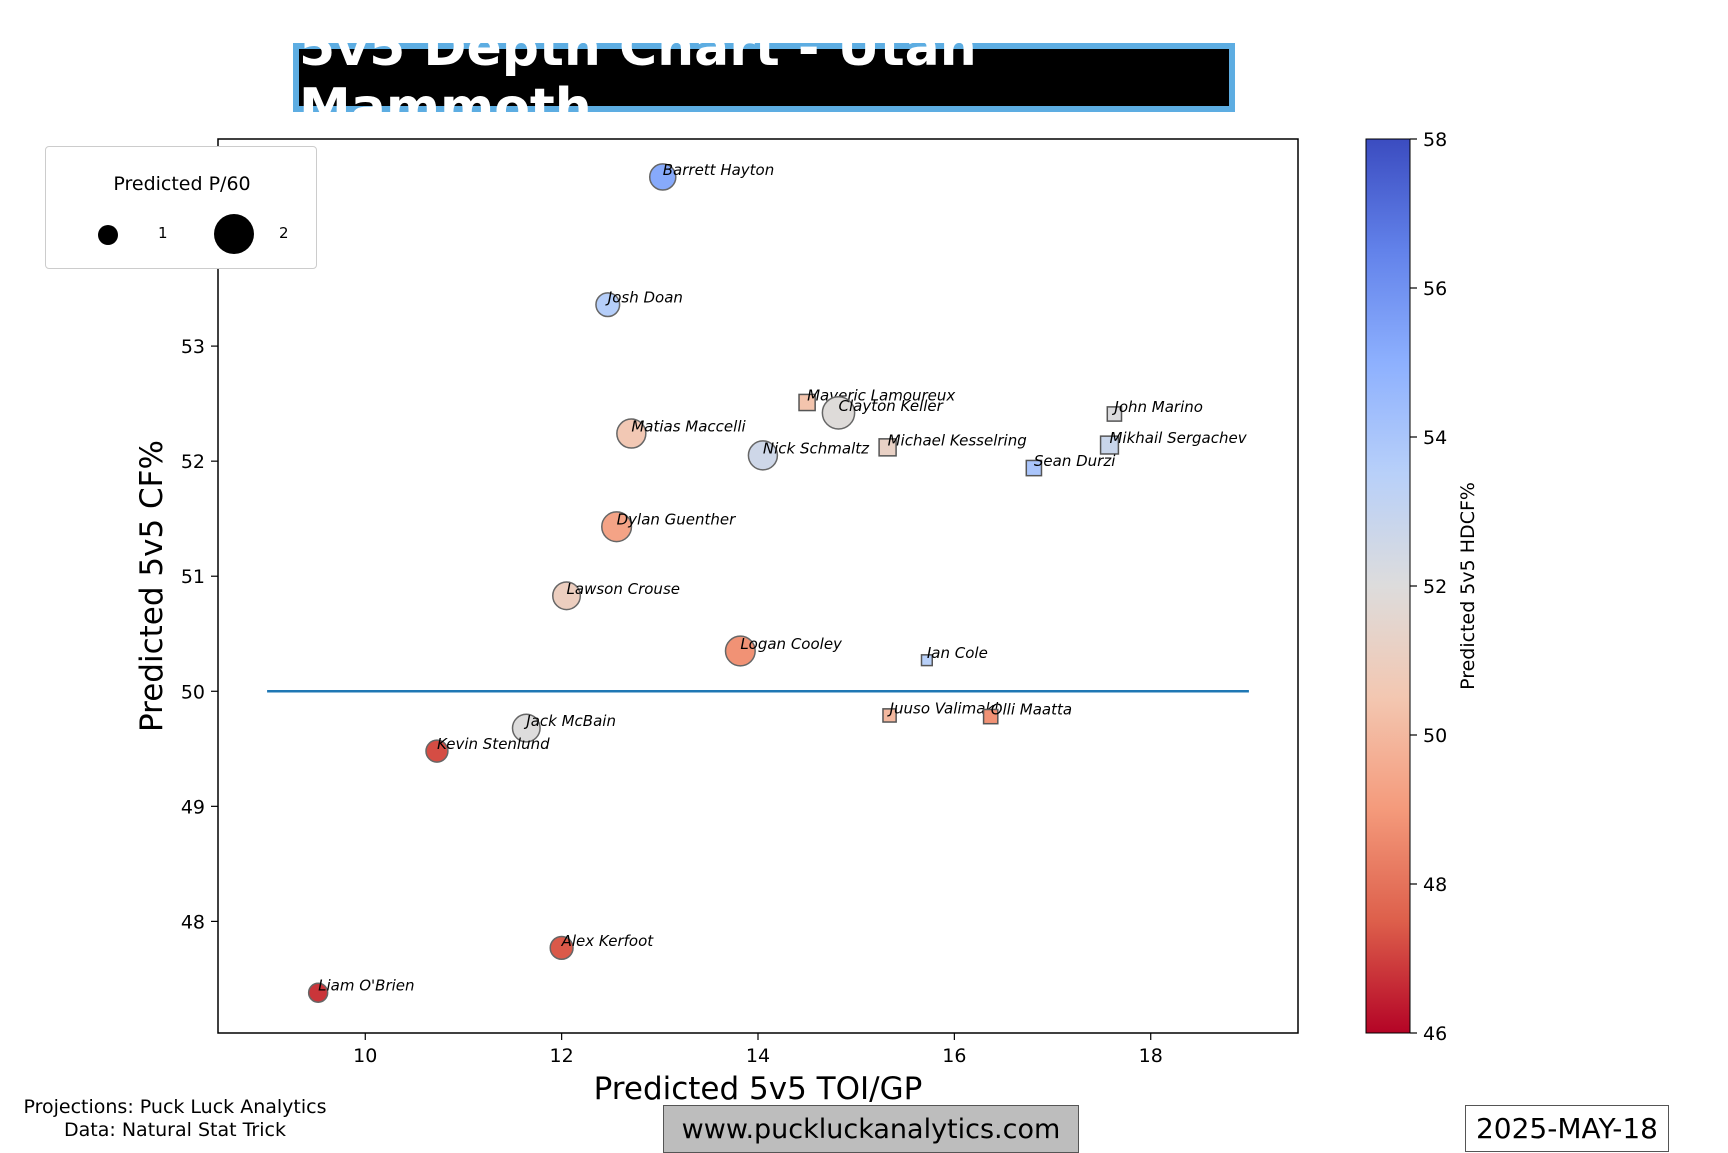 The image size is (1728, 1153). I want to click on website-link: www.puckluckanalytics.com, so click(871, 1129).